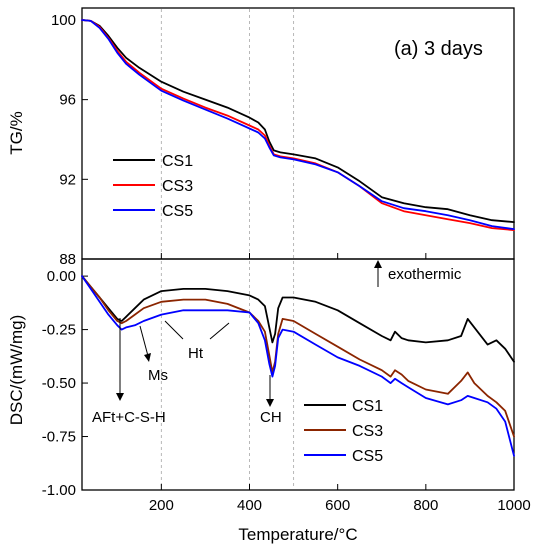 The width and height of the screenshot is (542, 550). What do you see at coordinates (425, 505) in the screenshot?
I see `x-tick-label-800: 800` at bounding box center [425, 505].